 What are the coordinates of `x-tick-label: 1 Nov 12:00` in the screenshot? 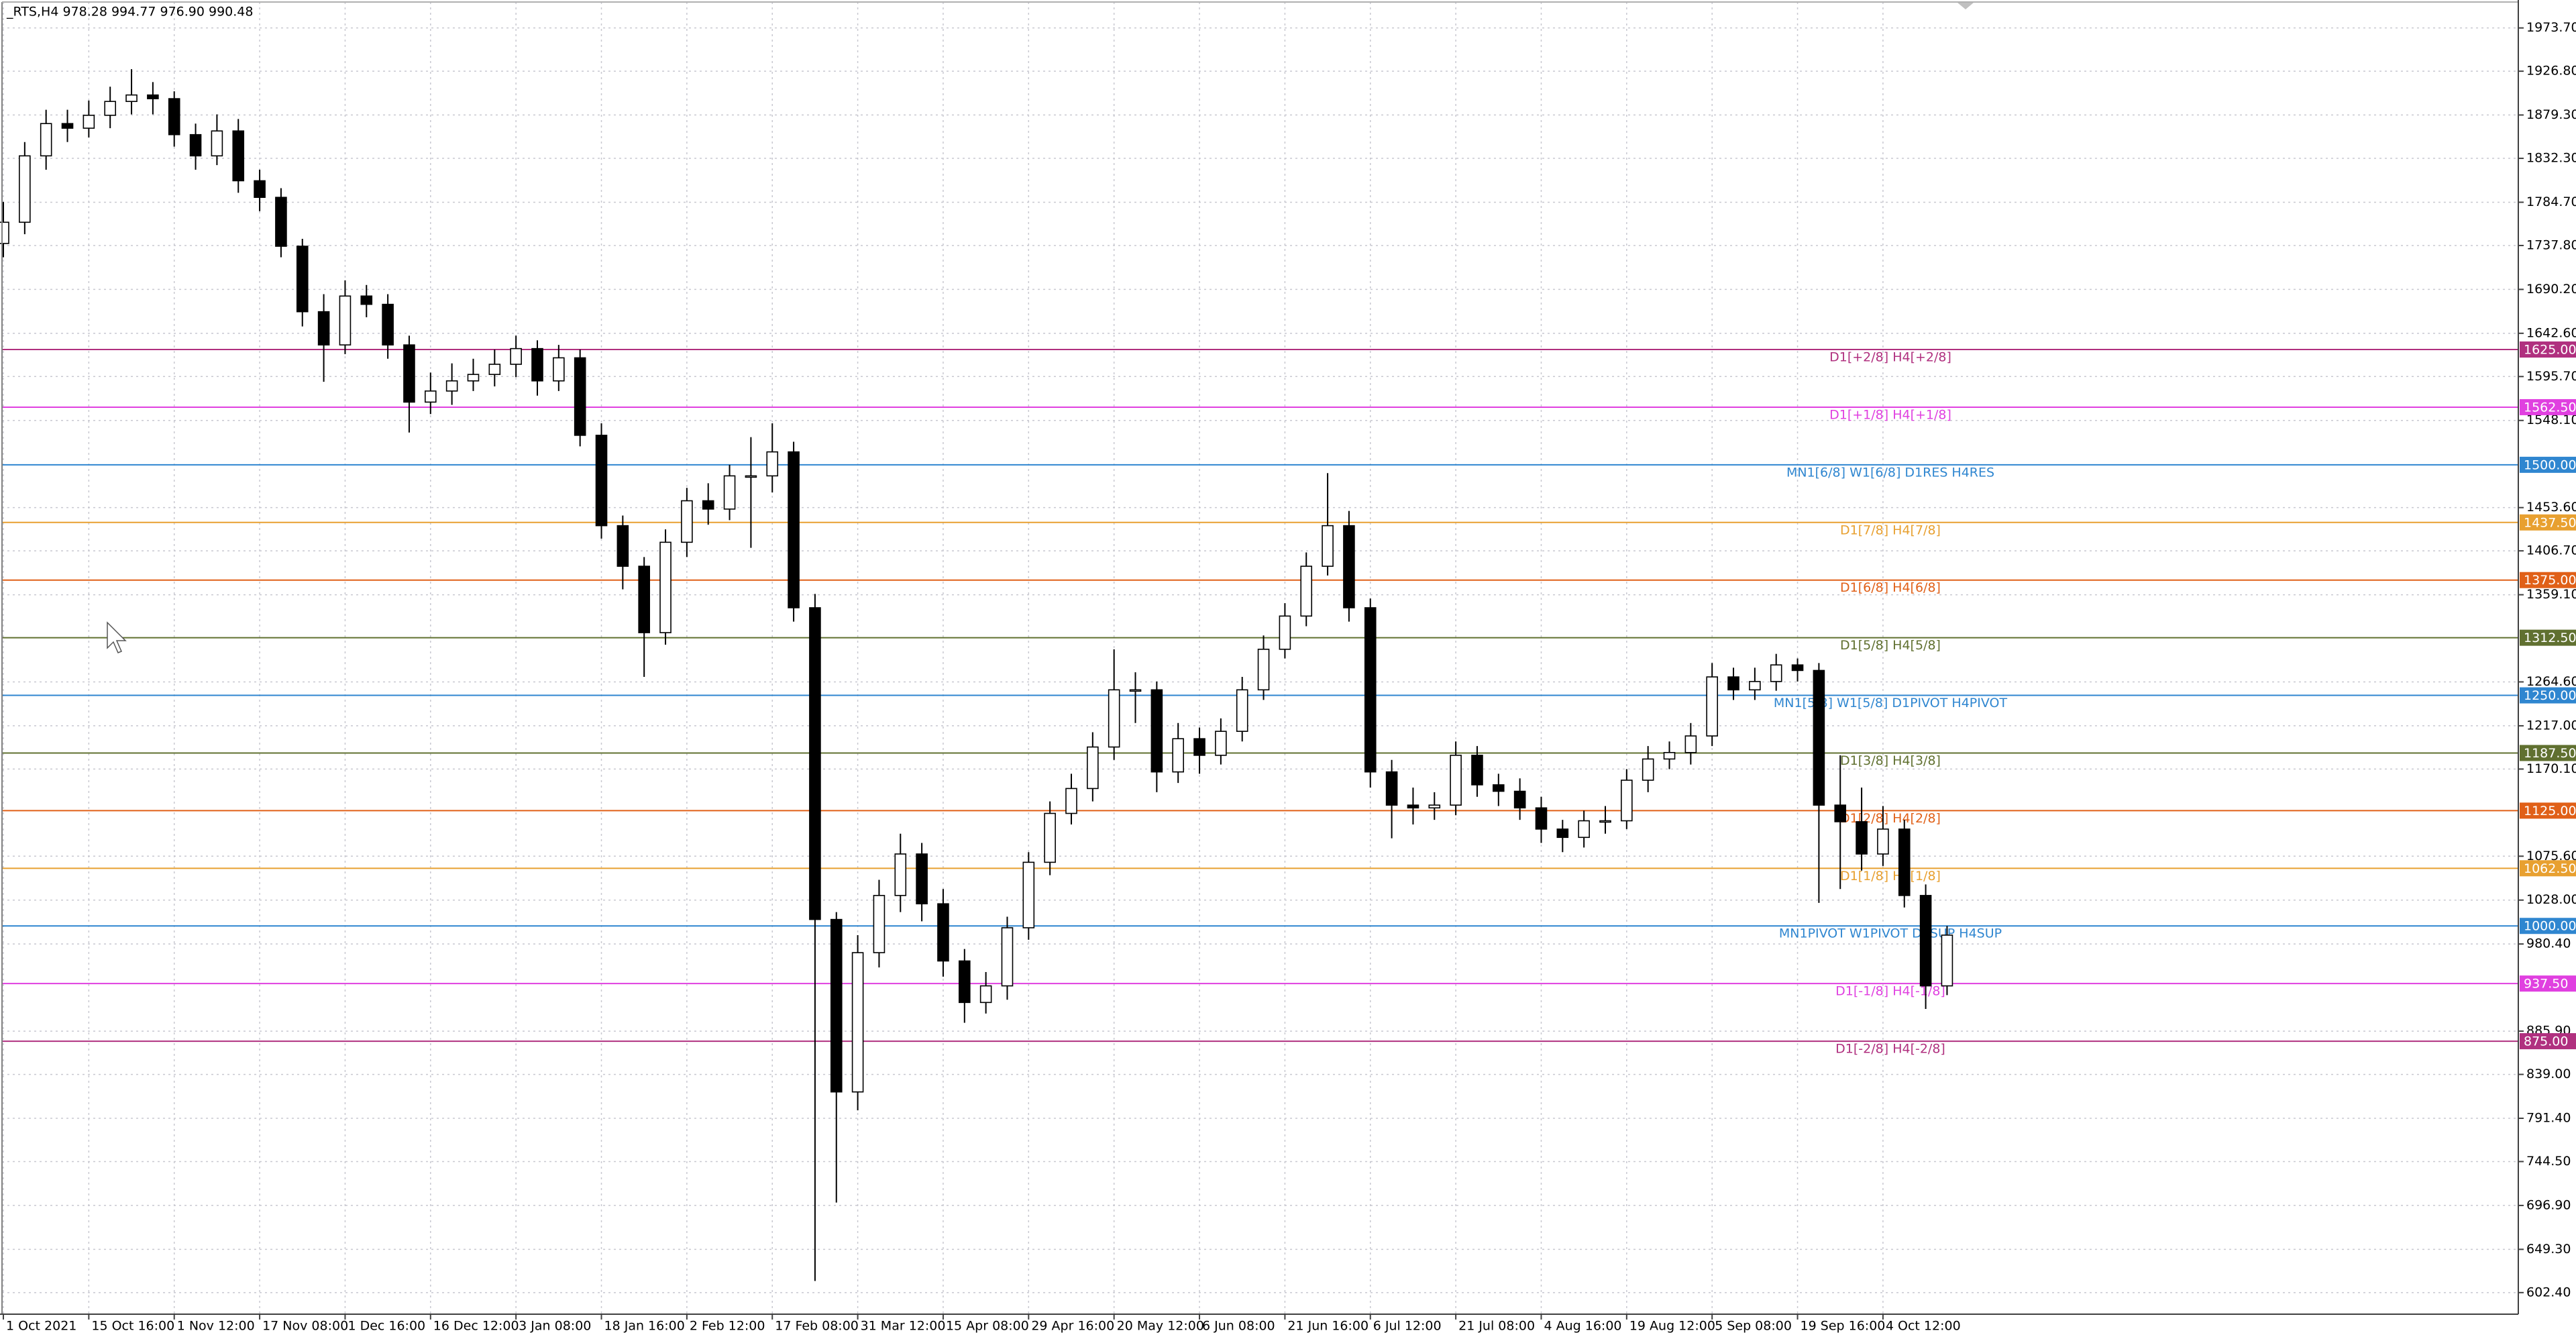 It's located at (216, 1326).